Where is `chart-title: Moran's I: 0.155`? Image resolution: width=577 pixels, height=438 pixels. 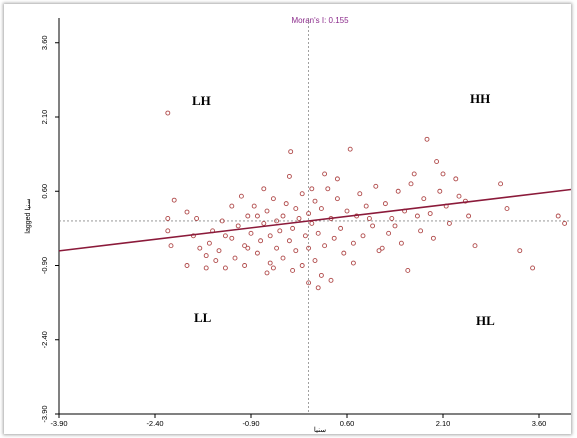 chart-title: Moran's I: 0.155 is located at coordinates (320, 20).